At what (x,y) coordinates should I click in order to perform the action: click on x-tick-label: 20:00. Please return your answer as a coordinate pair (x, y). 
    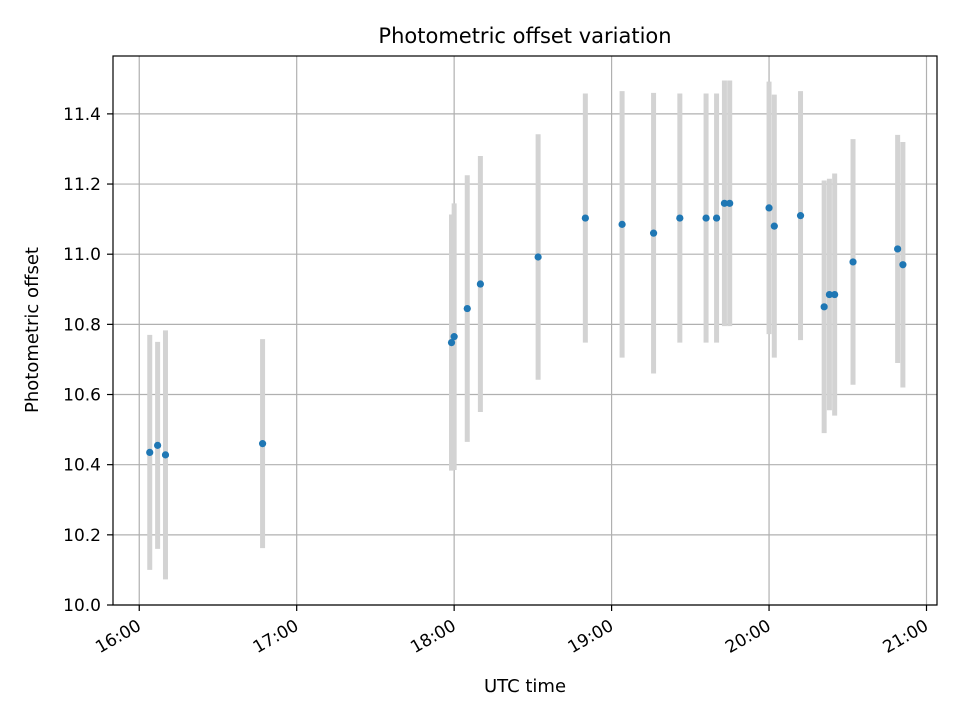
    Looking at the image, I should click on (748, 637).